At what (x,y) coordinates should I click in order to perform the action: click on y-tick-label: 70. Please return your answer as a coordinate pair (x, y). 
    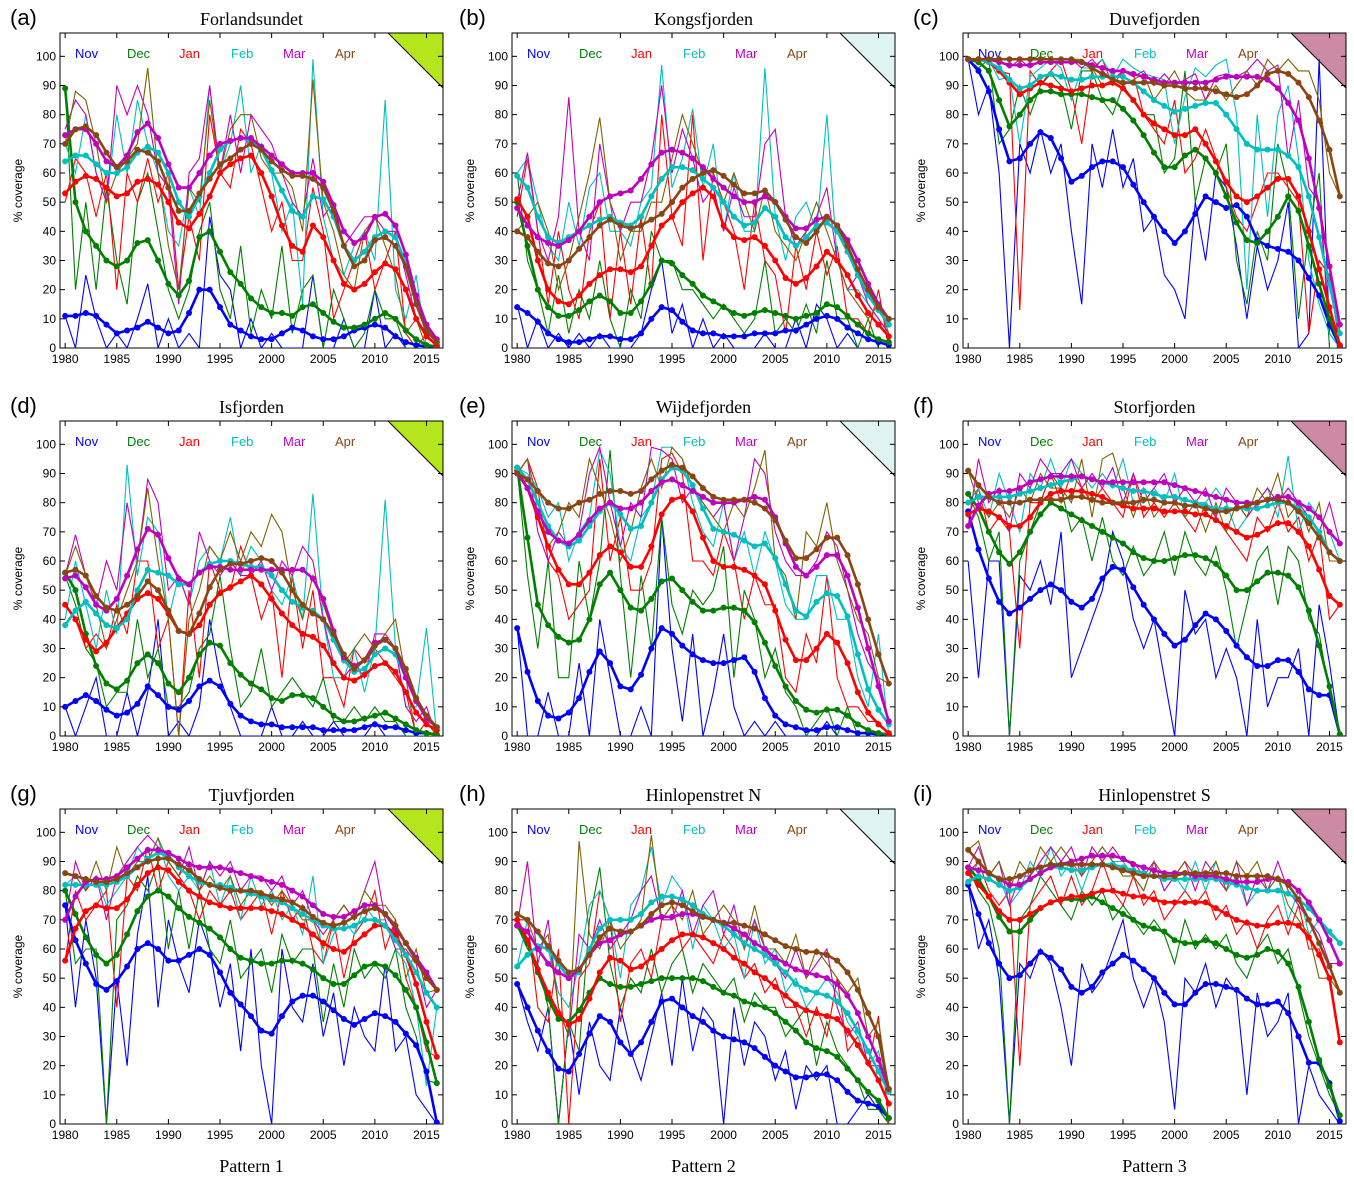
    Looking at the image, I should click on (502, 920).